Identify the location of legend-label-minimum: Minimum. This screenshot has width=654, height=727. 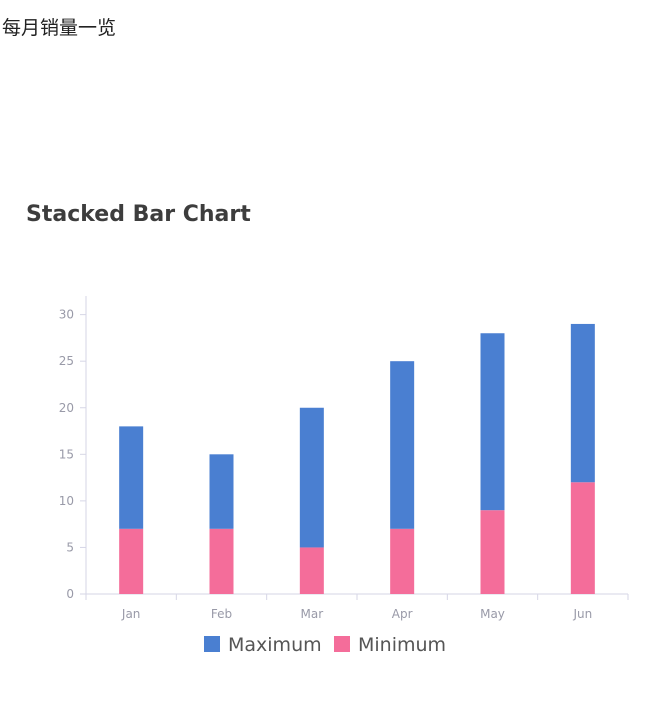
(402, 645).